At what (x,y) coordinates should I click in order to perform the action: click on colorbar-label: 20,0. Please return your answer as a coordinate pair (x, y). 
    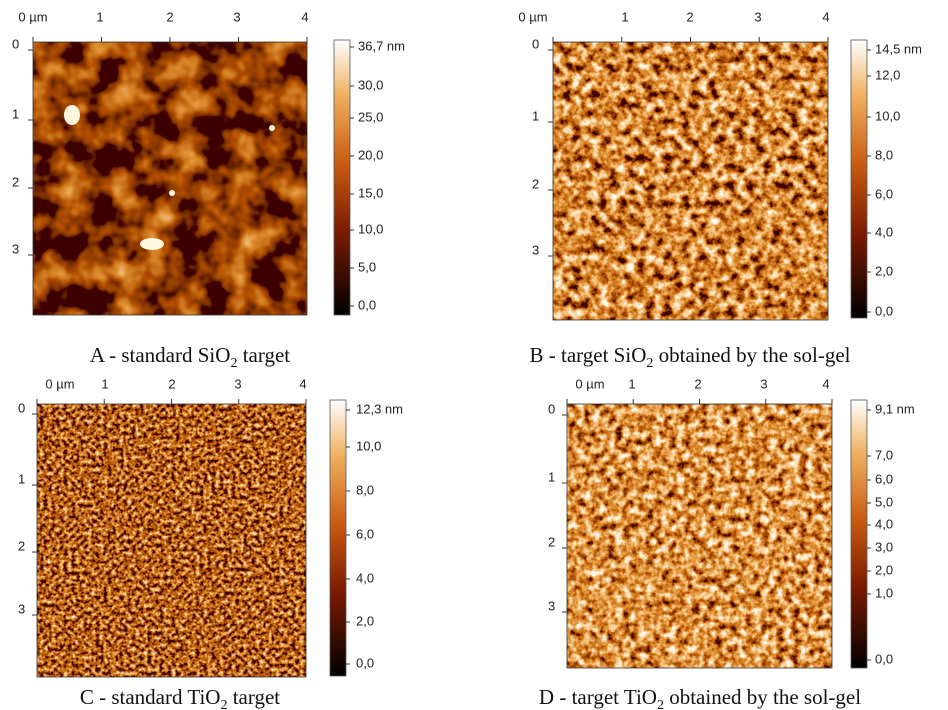
    Looking at the image, I should click on (370, 154).